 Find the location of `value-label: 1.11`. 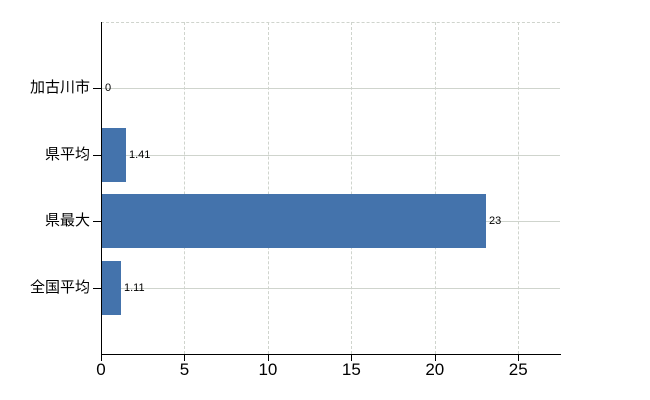

value-label: 1.11 is located at coordinates (134, 288).